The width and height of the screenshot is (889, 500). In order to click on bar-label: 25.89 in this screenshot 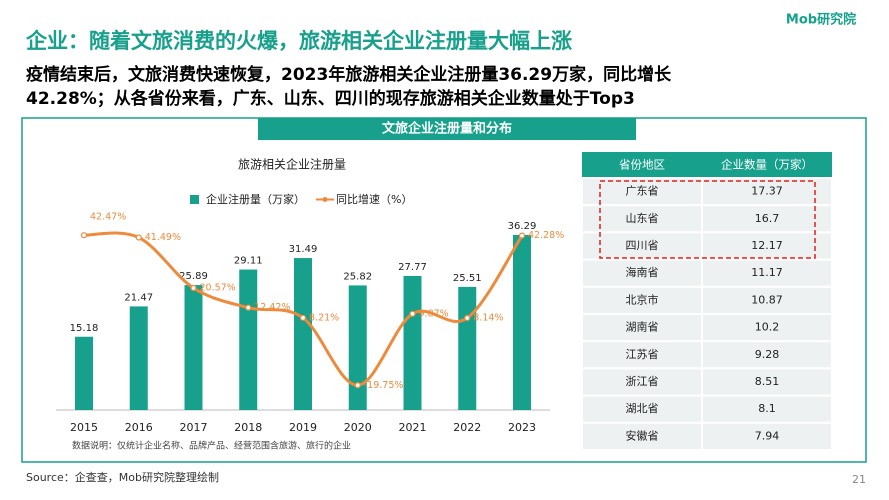, I will do `click(193, 276)`.